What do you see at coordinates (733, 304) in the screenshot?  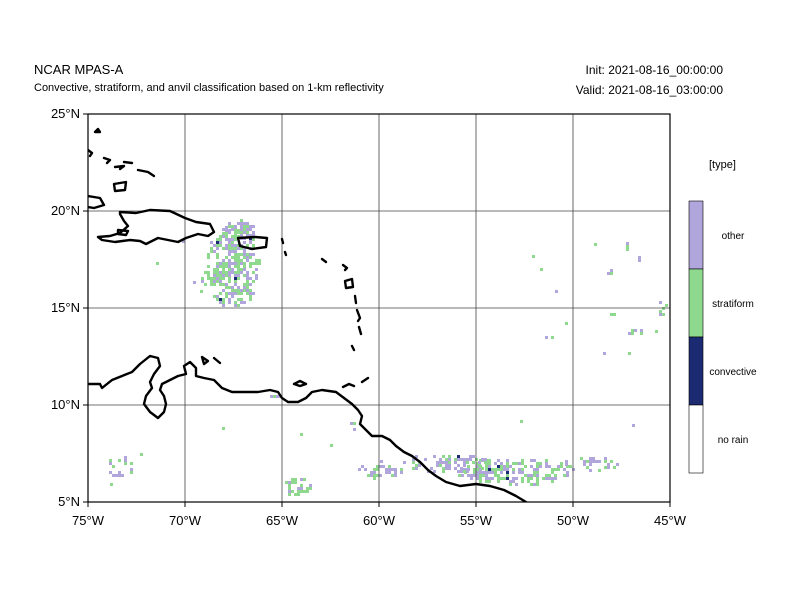 I see `legend-label: stratiform` at bounding box center [733, 304].